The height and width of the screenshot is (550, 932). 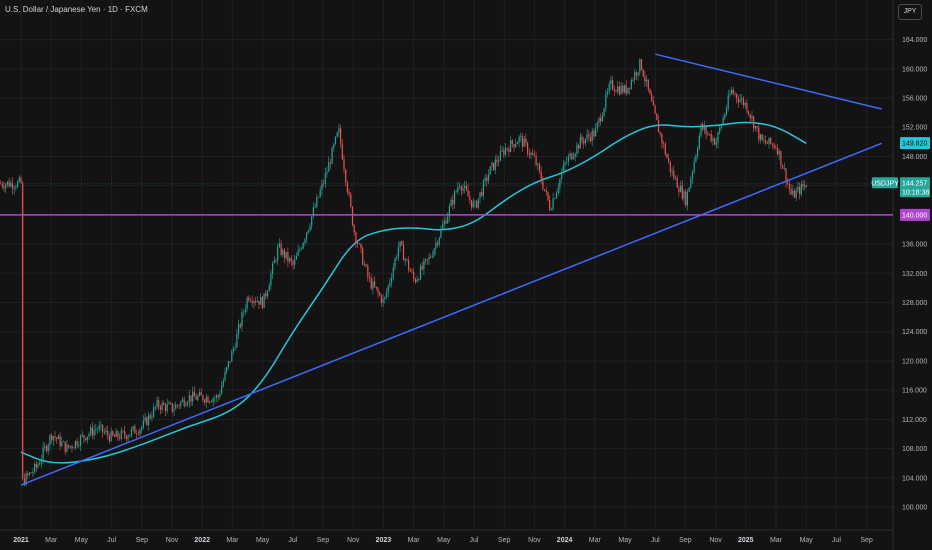 What do you see at coordinates (685, 540) in the screenshot?
I see `time-tick-label: Sep` at bounding box center [685, 540].